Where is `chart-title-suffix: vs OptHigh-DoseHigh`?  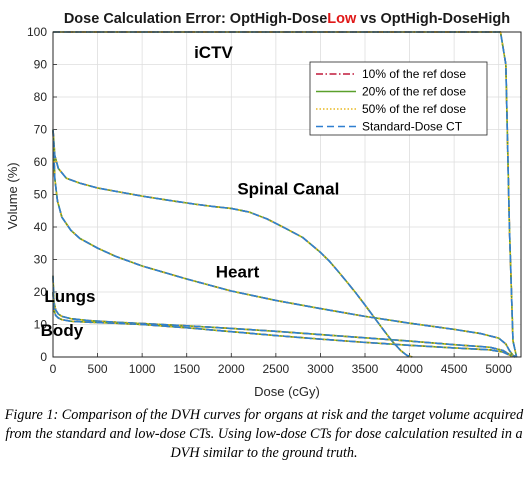 chart-title-suffix: vs OptHigh-DoseHigh is located at coordinates (433, 19).